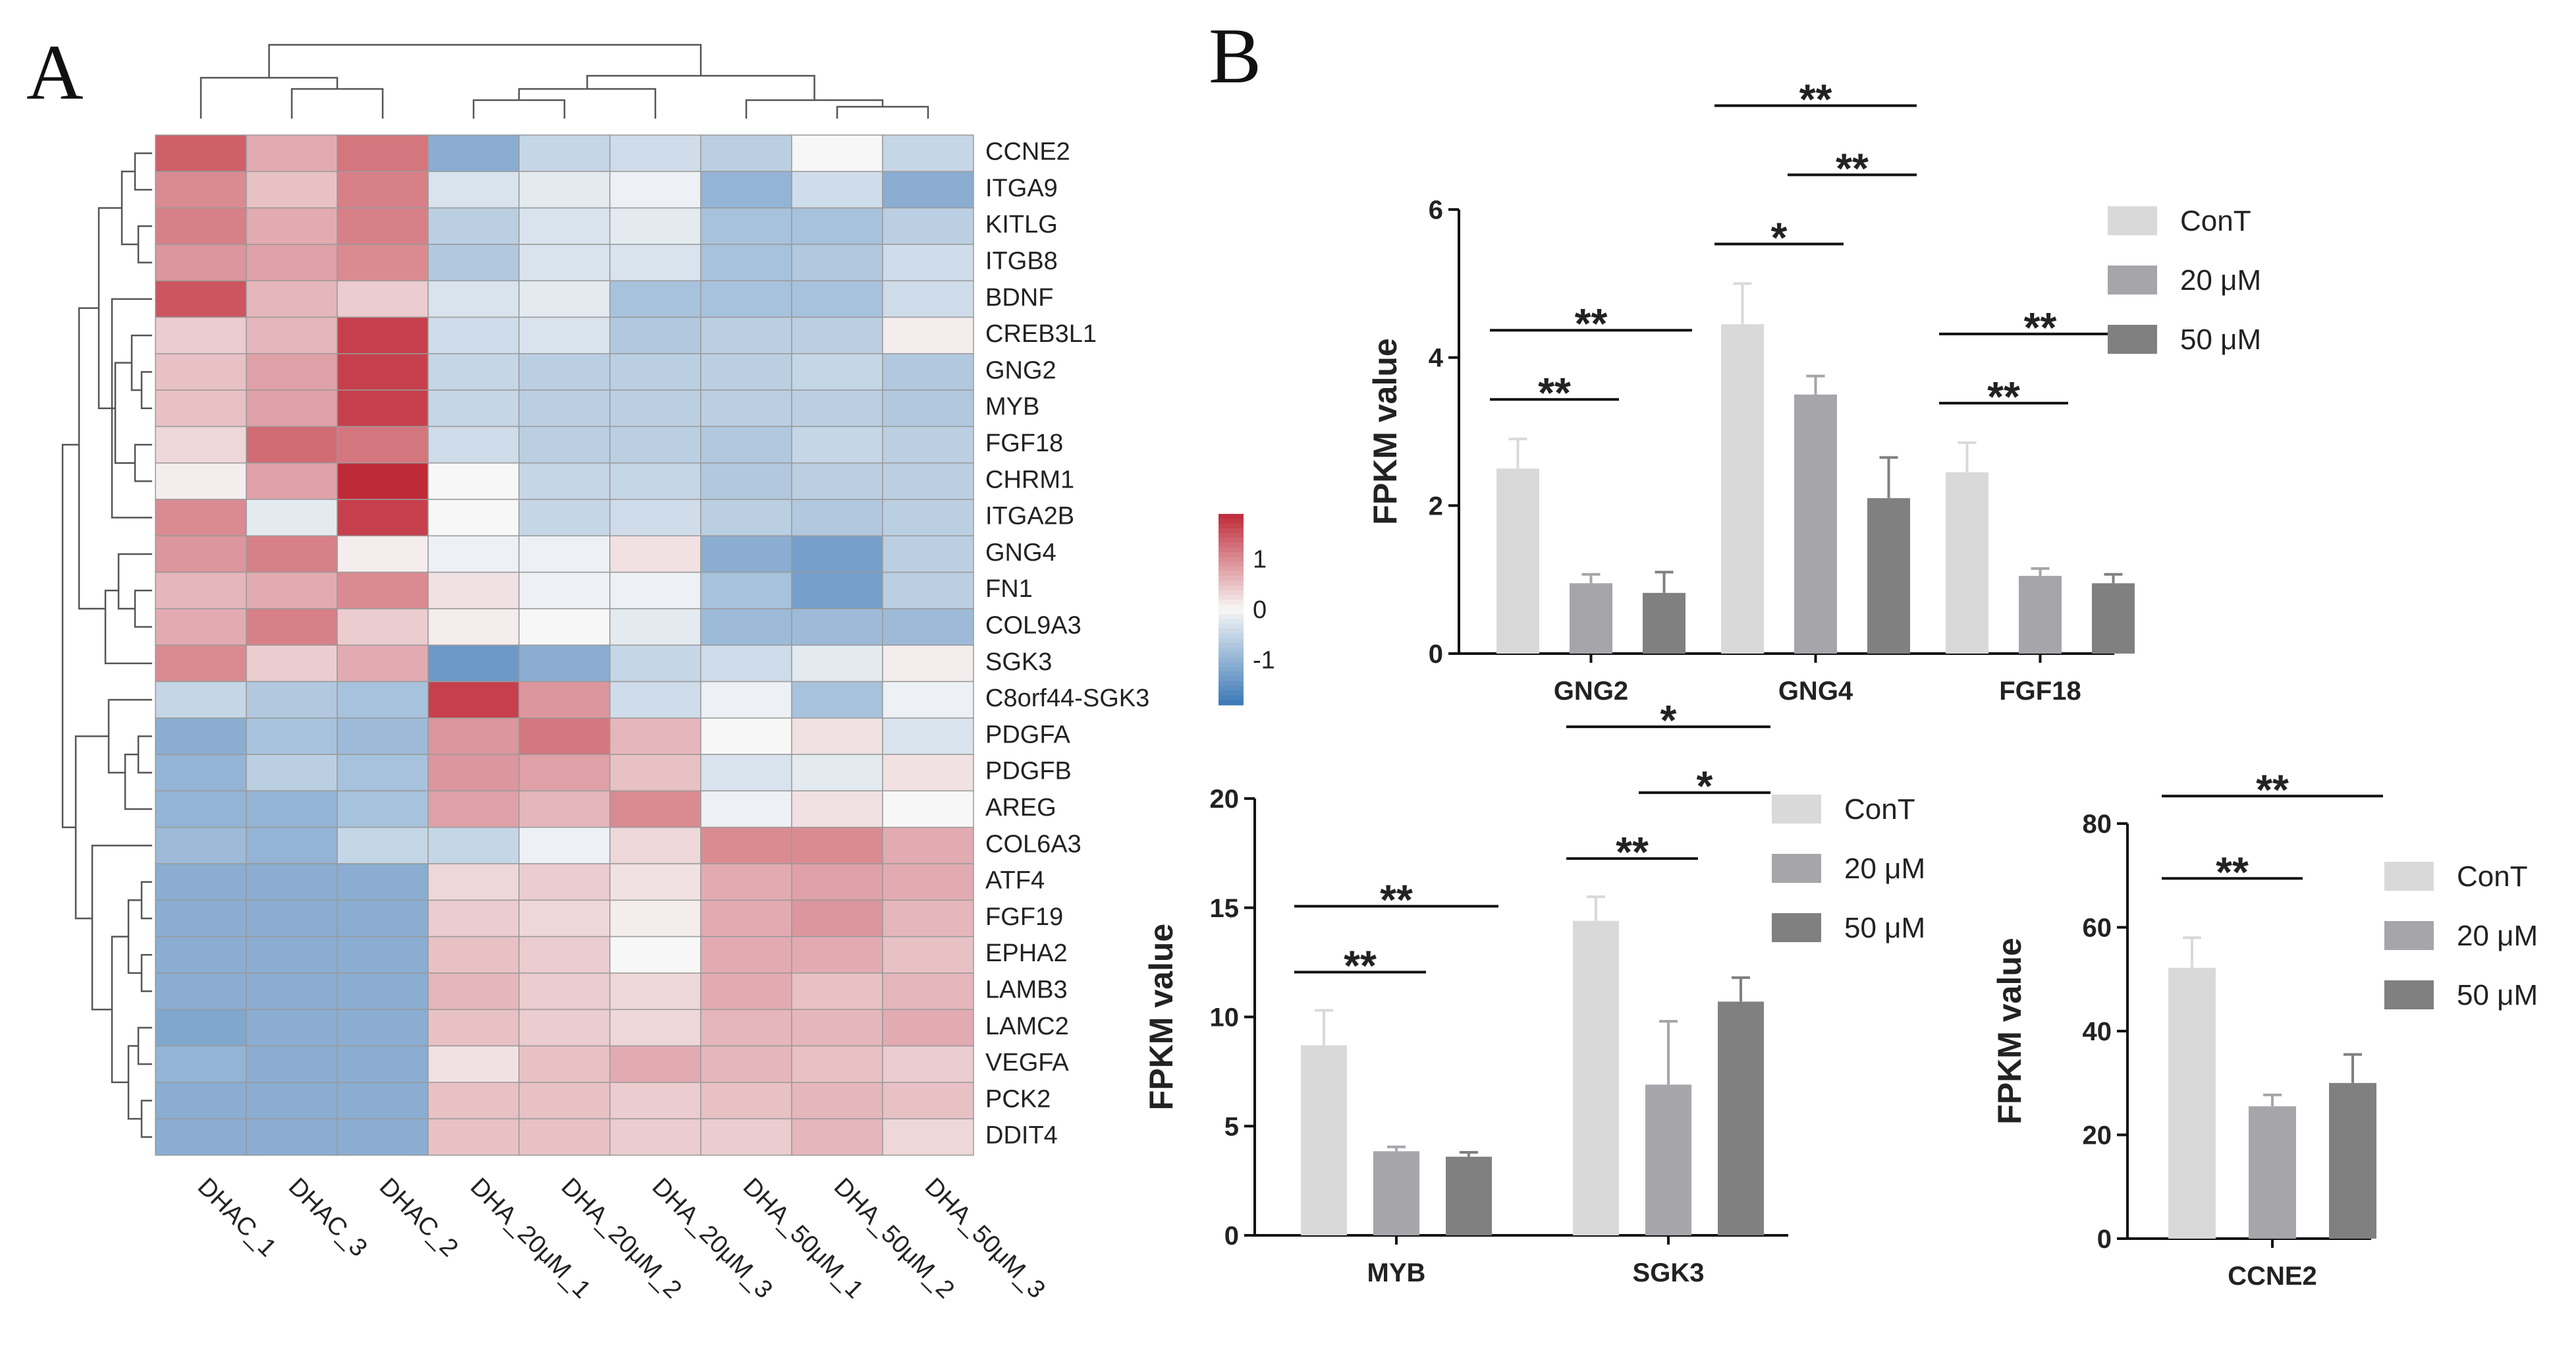  I want to click on x-category-label-gng2: GNG2, so click(1591, 691).